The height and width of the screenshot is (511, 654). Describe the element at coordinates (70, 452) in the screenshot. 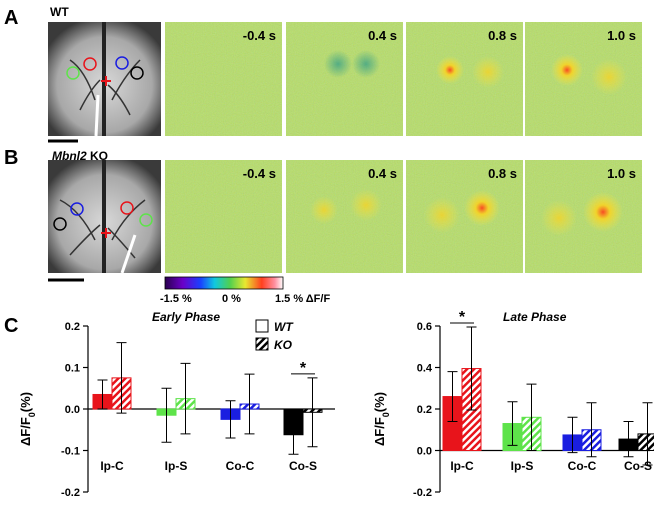

I see `y-tick-label: -0.1` at that location.